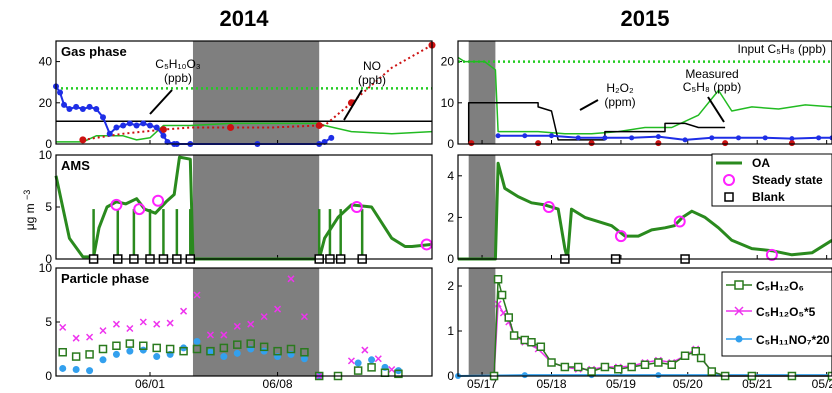 The width and height of the screenshot is (832, 393). Describe the element at coordinates (761, 163) in the screenshot. I see `legend-oa-label: OA` at that location.